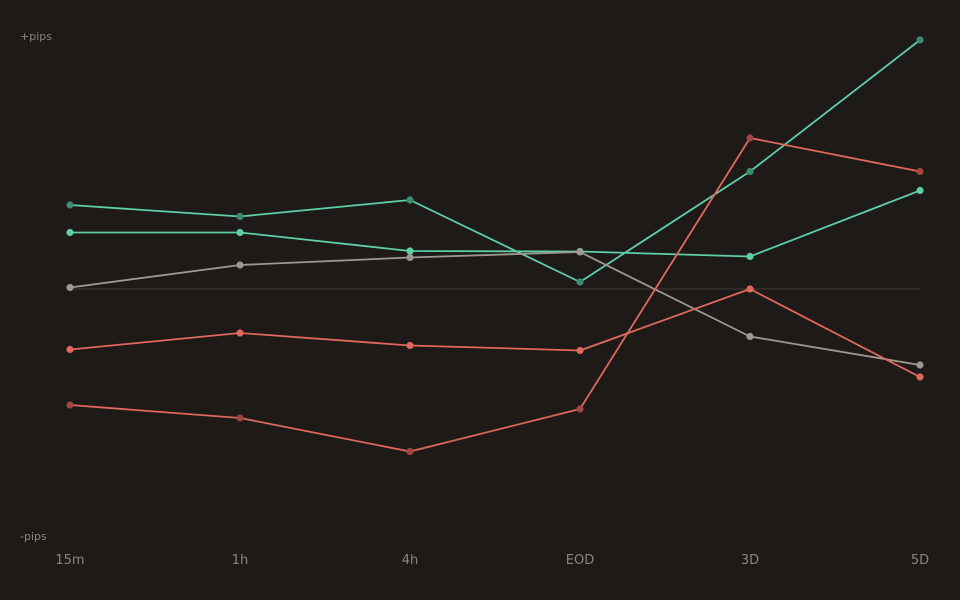 This screenshot has height=600, width=960. What do you see at coordinates (240, 560) in the screenshot?
I see `x-tick-label: 1h` at bounding box center [240, 560].